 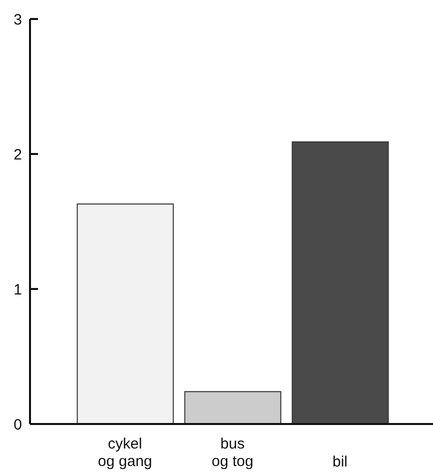 I want to click on y-tick-label: 3, so click(x=18, y=19).